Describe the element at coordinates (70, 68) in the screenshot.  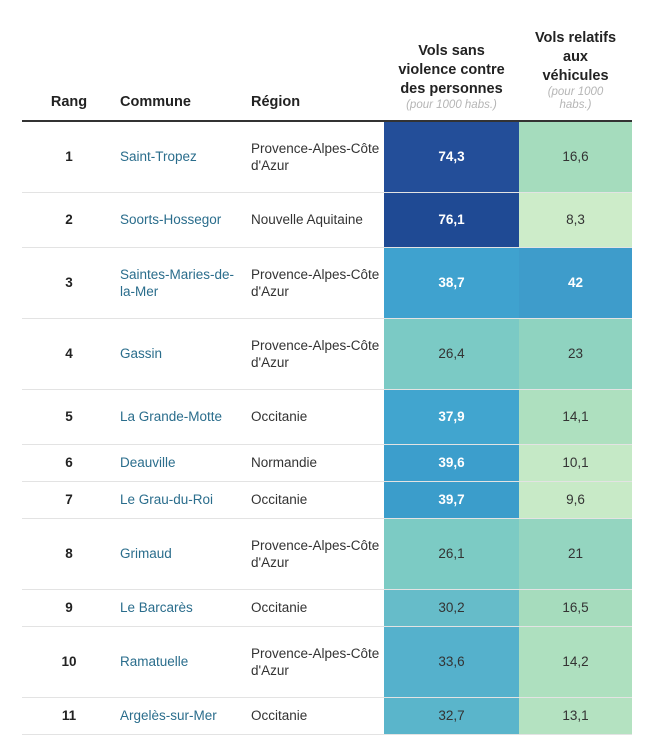
I see `header-rang: Rang` at that location.